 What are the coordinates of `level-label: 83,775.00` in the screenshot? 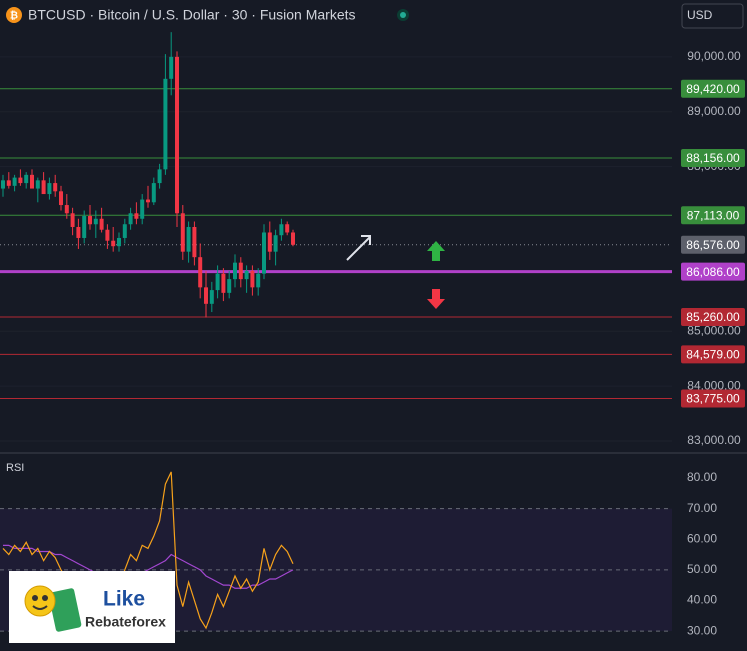 It's located at (713, 399).